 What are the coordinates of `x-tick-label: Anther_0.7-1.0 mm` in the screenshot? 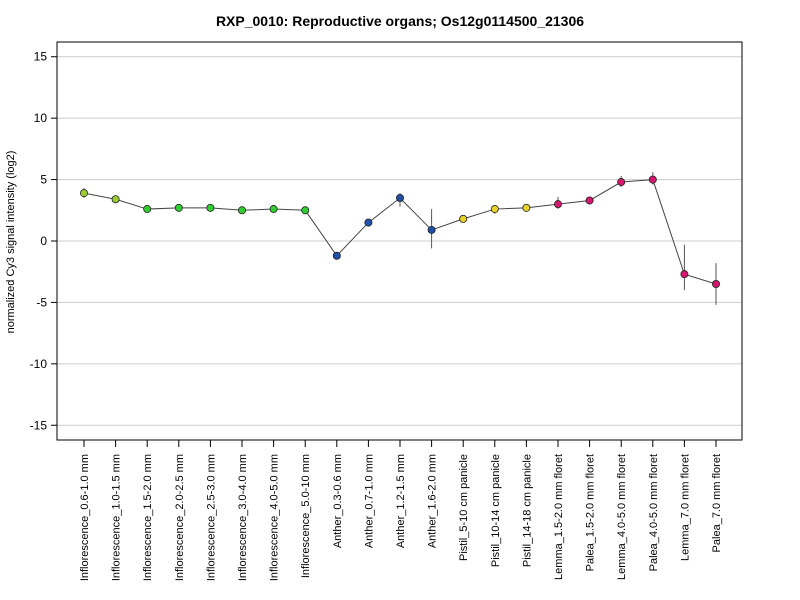 It's located at (369, 501).